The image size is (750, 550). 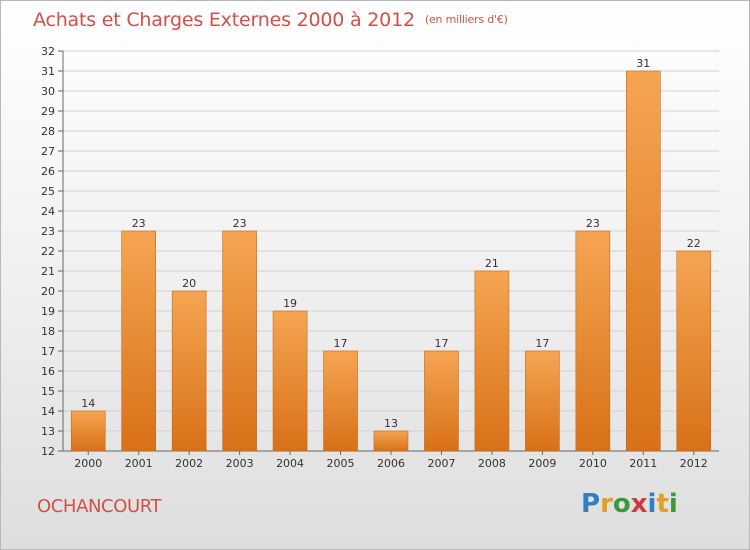 I want to click on y-tick-label: 15, so click(x=48, y=391).